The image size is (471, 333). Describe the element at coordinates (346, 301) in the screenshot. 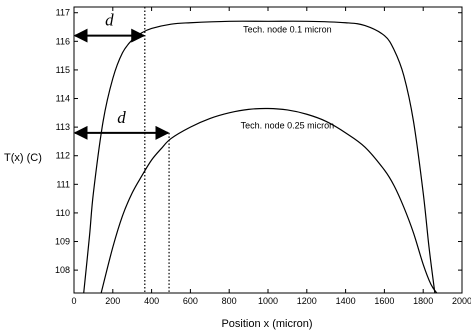

I see `x-tick-label: 1400` at that location.